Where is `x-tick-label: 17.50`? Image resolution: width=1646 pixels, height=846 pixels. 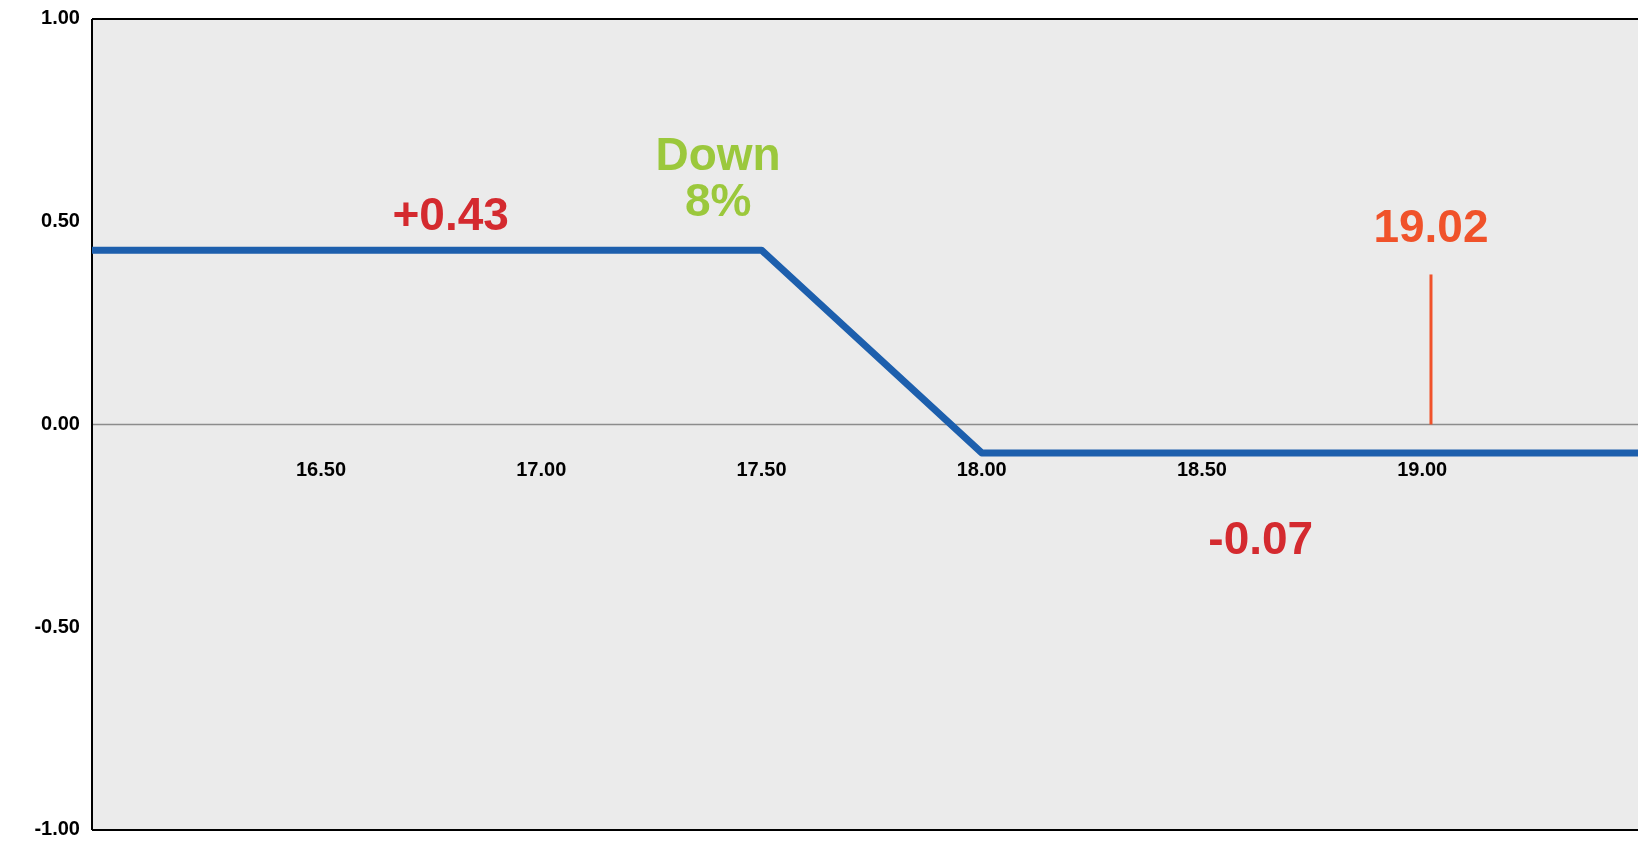
x-tick-label: 17.50 is located at coordinates (761, 468).